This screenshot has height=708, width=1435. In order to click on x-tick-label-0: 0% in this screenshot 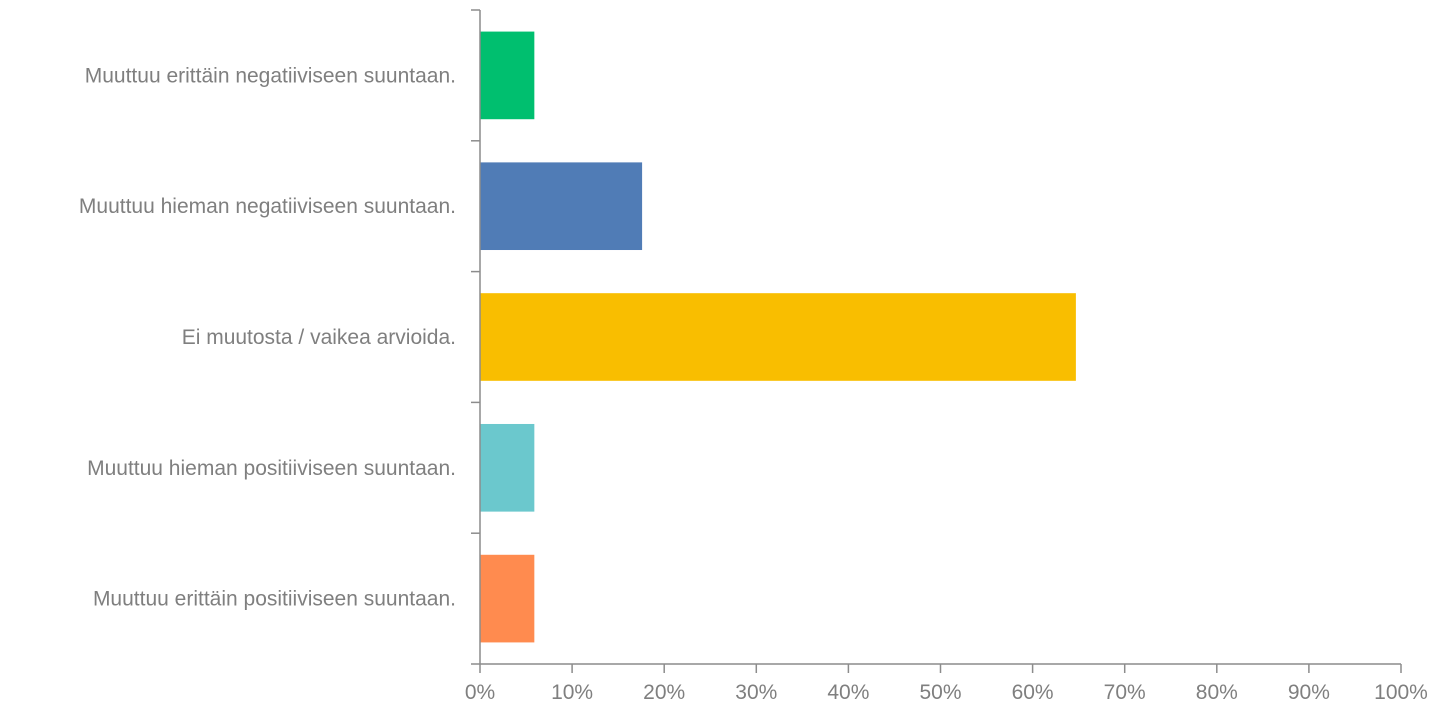, I will do `click(480, 692)`.